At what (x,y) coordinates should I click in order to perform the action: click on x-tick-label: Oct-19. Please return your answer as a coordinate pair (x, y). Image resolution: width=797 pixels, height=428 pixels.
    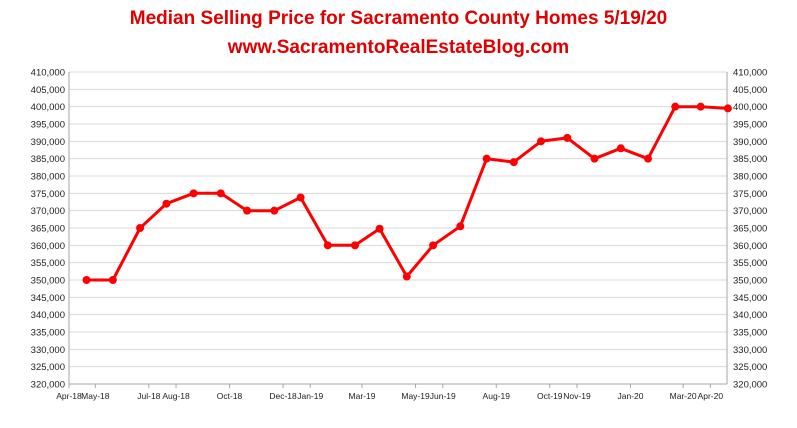
    Looking at the image, I should click on (550, 396).